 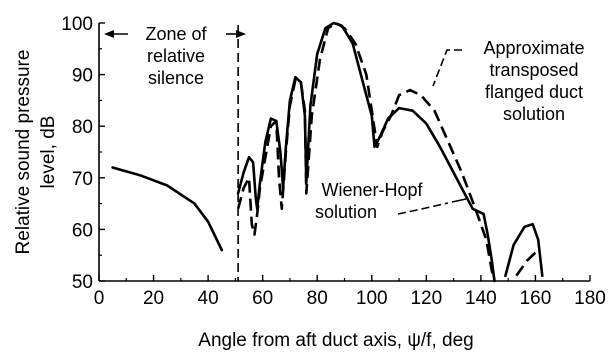 What do you see at coordinates (262, 298) in the screenshot?
I see `x-tick-label: 60` at bounding box center [262, 298].